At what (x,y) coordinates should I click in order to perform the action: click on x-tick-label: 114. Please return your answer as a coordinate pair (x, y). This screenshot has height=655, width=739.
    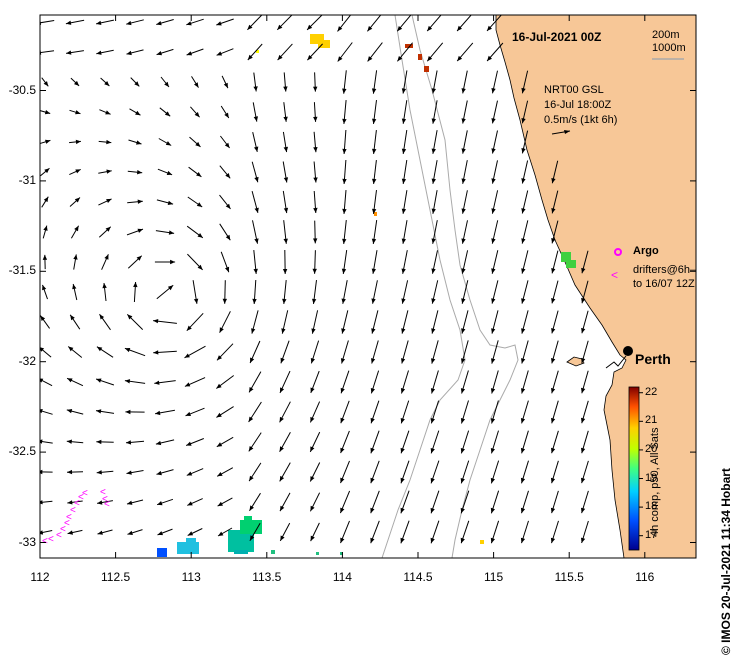
    Looking at the image, I should click on (342, 577).